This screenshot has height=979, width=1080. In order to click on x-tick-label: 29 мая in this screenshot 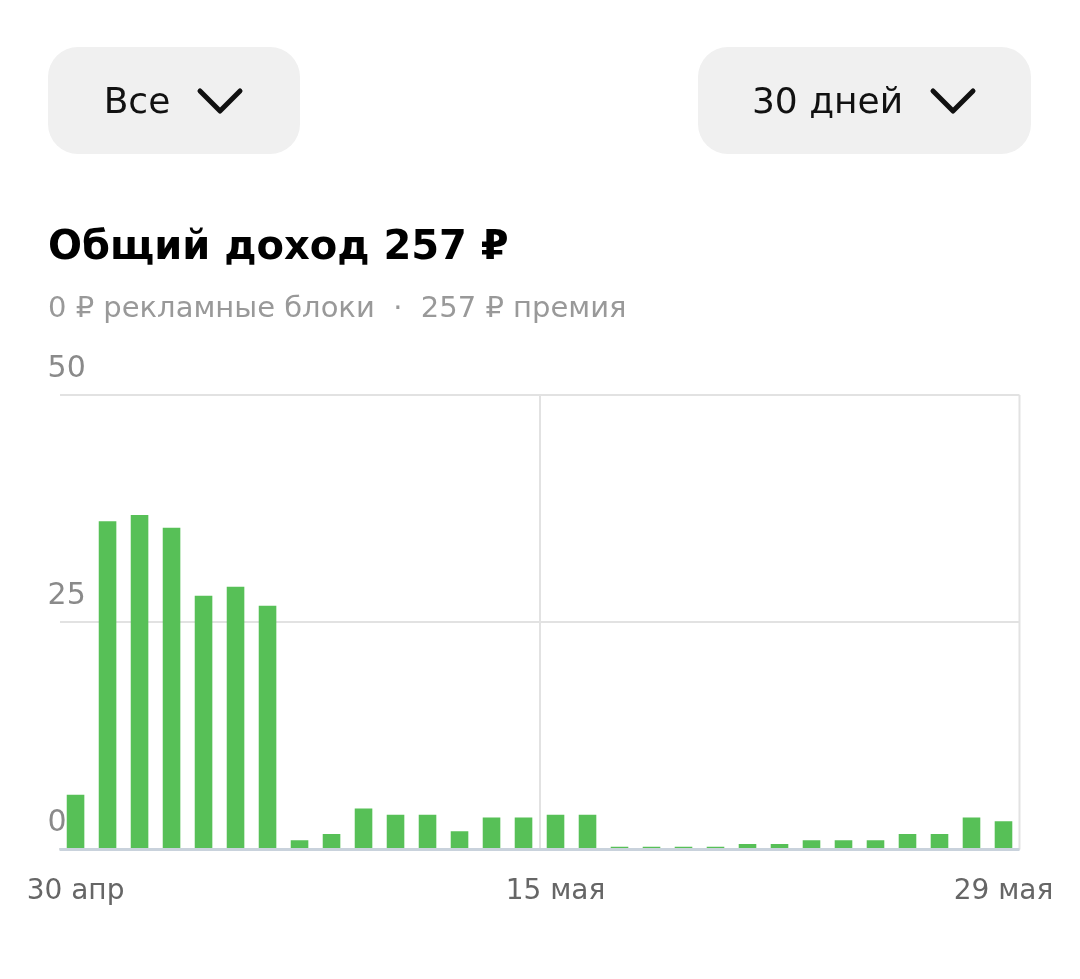, I will do `click(1003, 890)`.